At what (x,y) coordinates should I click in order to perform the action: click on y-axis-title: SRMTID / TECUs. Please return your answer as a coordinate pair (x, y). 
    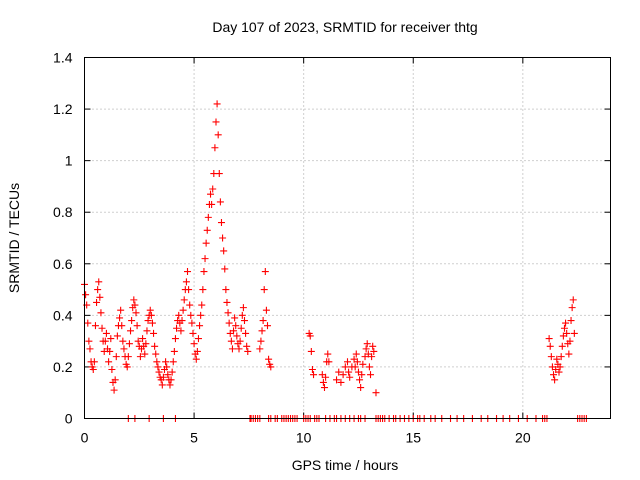
    Looking at the image, I should click on (14, 238).